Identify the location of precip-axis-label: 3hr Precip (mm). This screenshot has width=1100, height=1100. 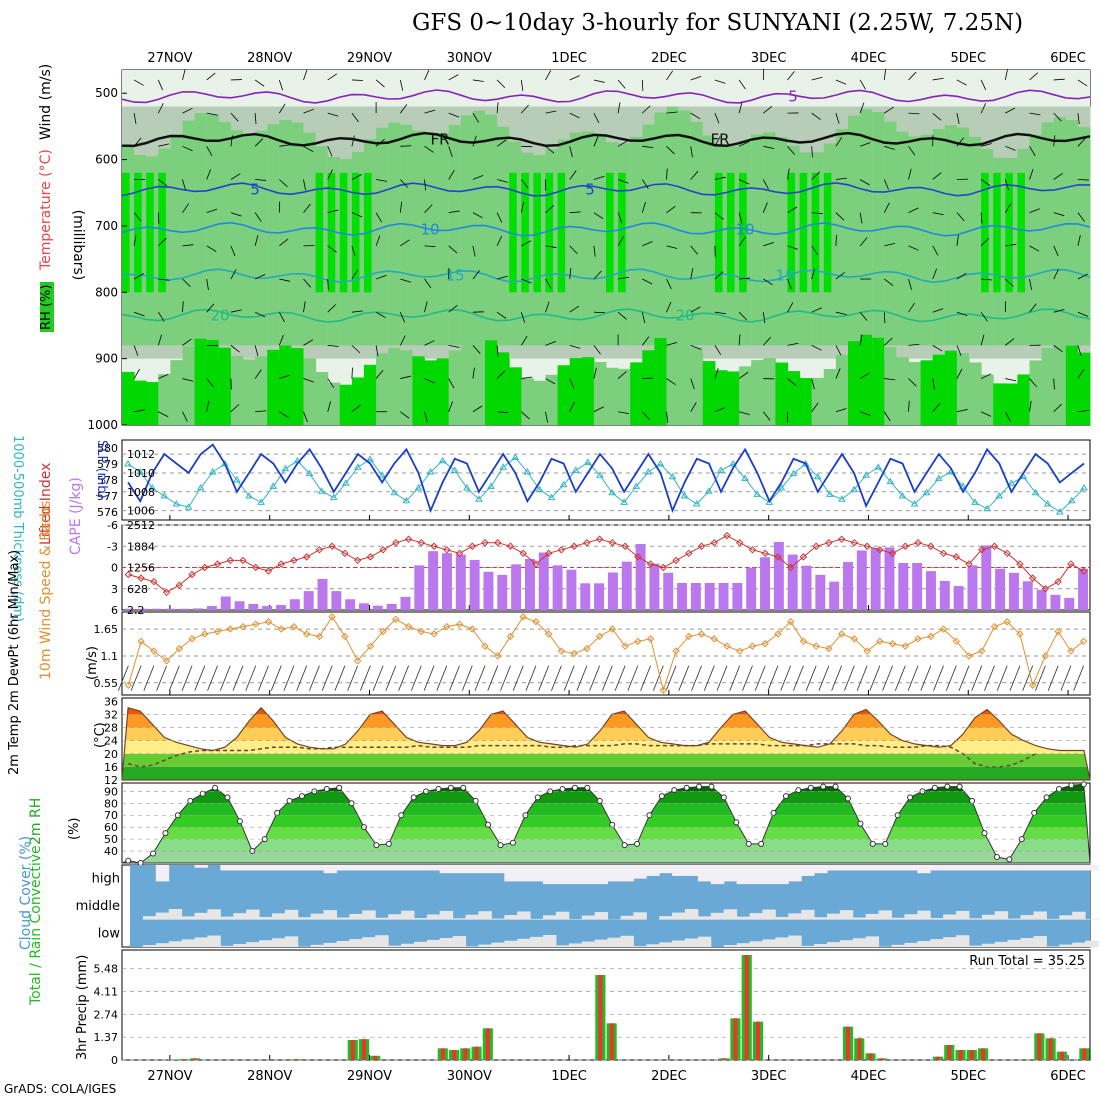
(82, 1007).